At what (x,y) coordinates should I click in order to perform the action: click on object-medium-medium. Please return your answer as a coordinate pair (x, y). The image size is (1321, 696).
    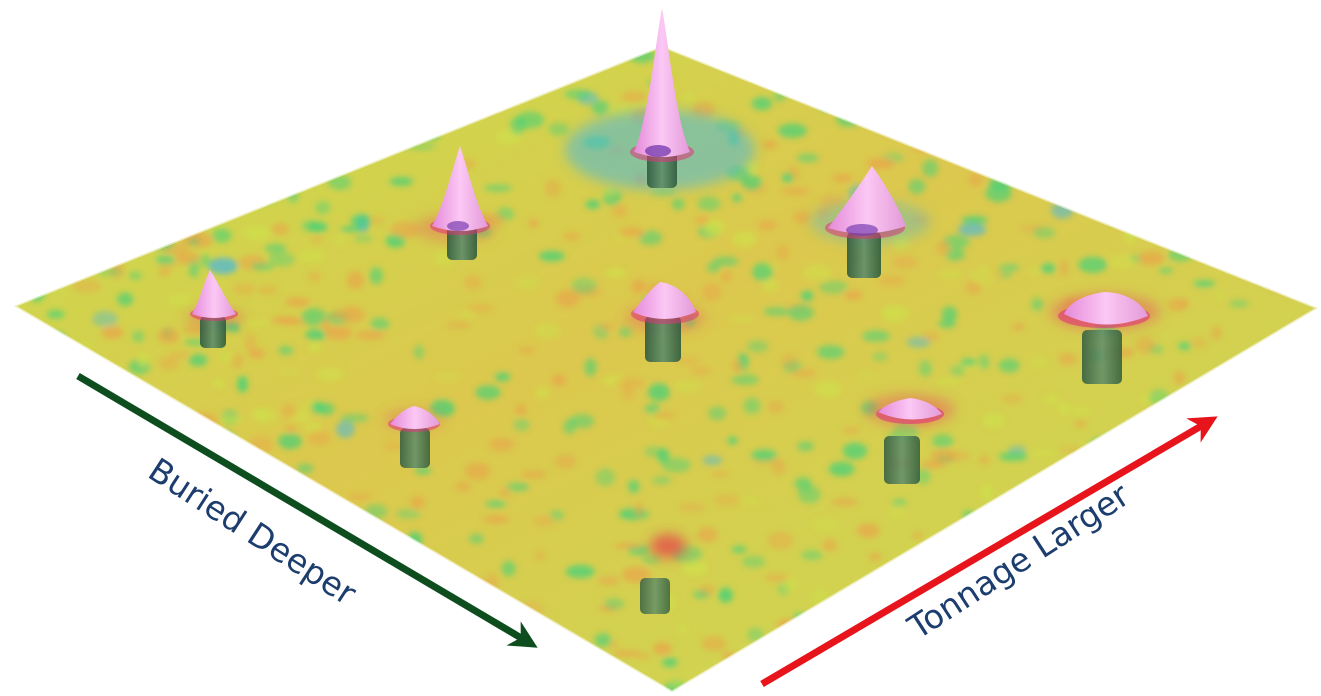
    Looking at the image, I should click on (665, 322).